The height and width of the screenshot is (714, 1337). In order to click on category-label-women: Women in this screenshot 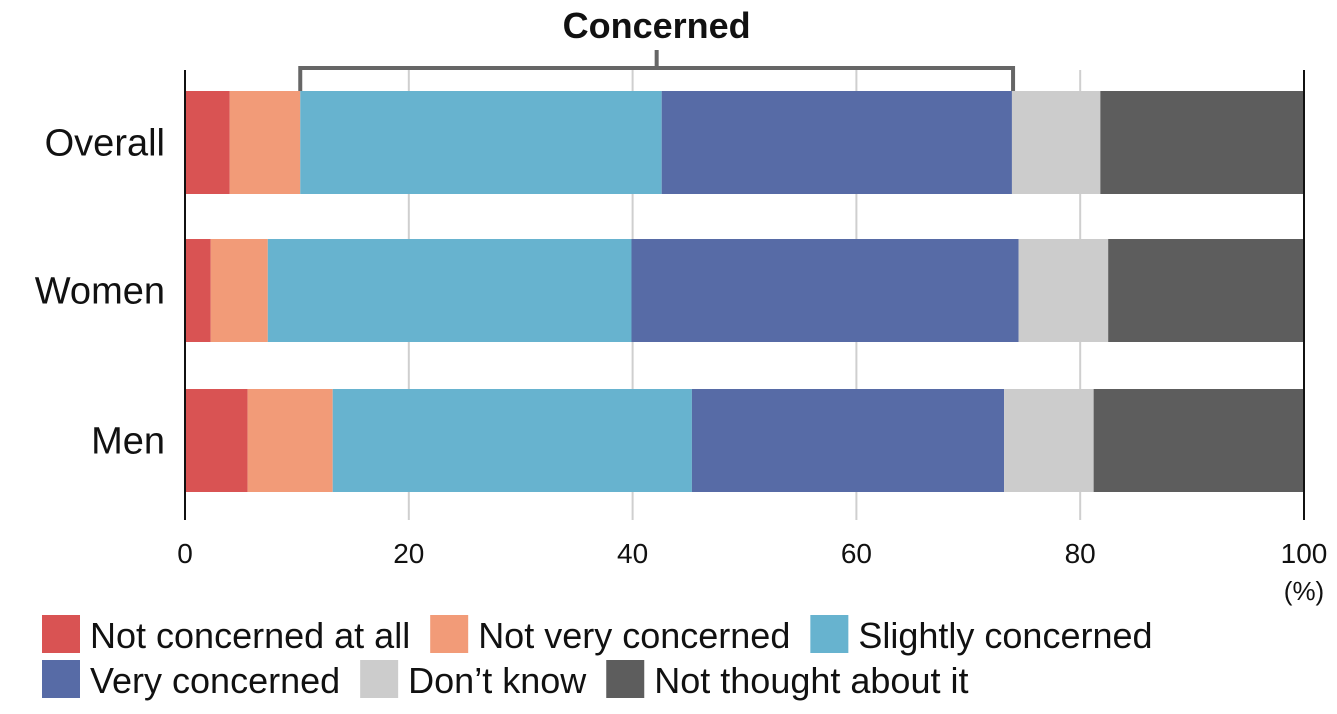, I will do `click(100, 292)`.